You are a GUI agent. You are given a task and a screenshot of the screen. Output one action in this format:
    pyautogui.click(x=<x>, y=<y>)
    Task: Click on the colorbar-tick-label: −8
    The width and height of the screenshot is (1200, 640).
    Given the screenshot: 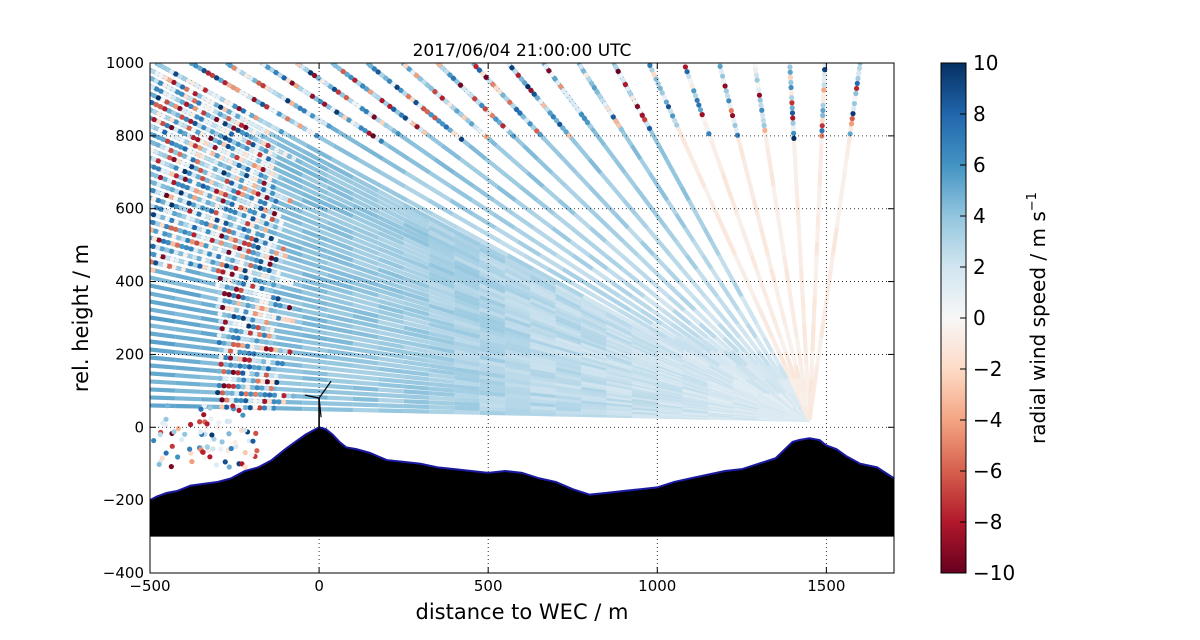 What is the action you would take?
    pyautogui.click(x=987, y=522)
    